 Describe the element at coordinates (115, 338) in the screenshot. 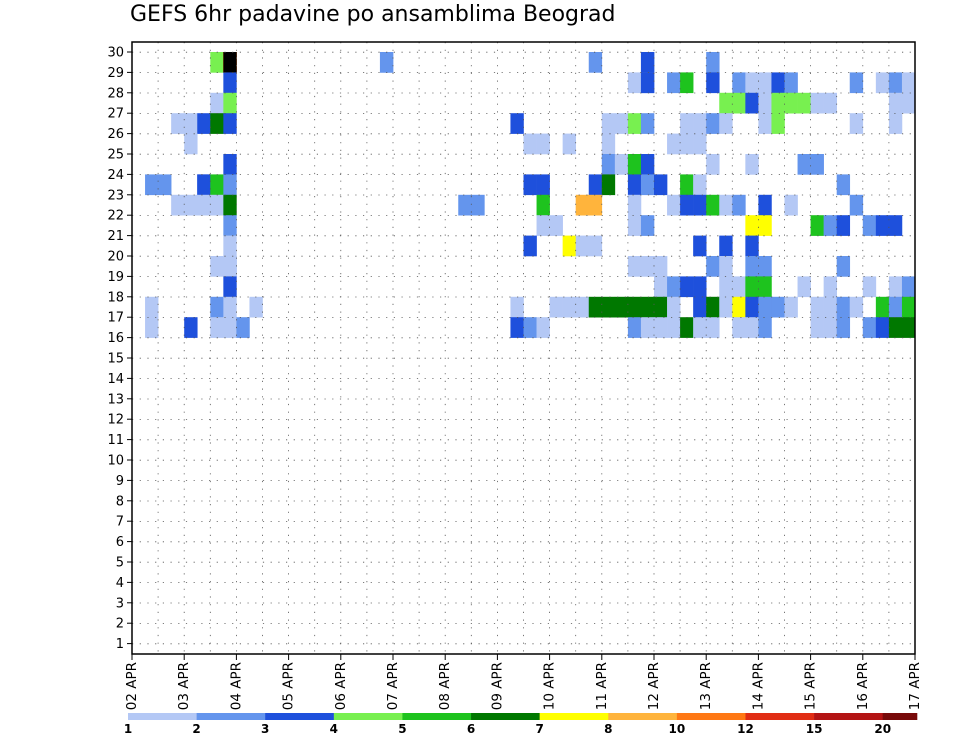

I see `y-tick-label: 16` at that location.